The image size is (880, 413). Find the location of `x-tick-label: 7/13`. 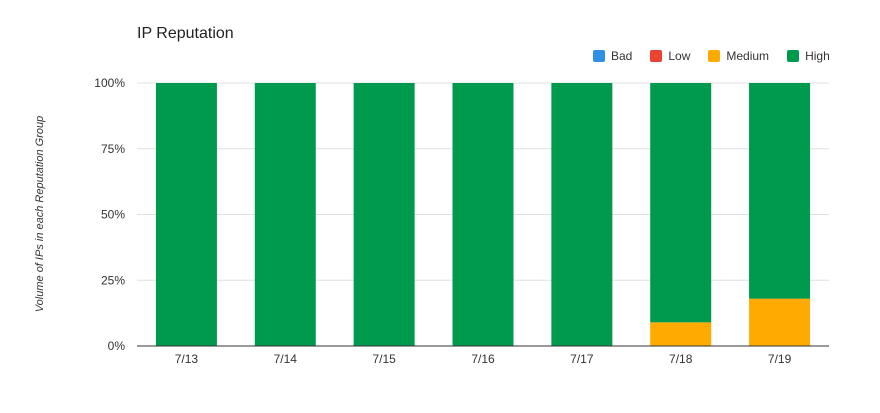

x-tick-label: 7/13 is located at coordinates (187, 359).